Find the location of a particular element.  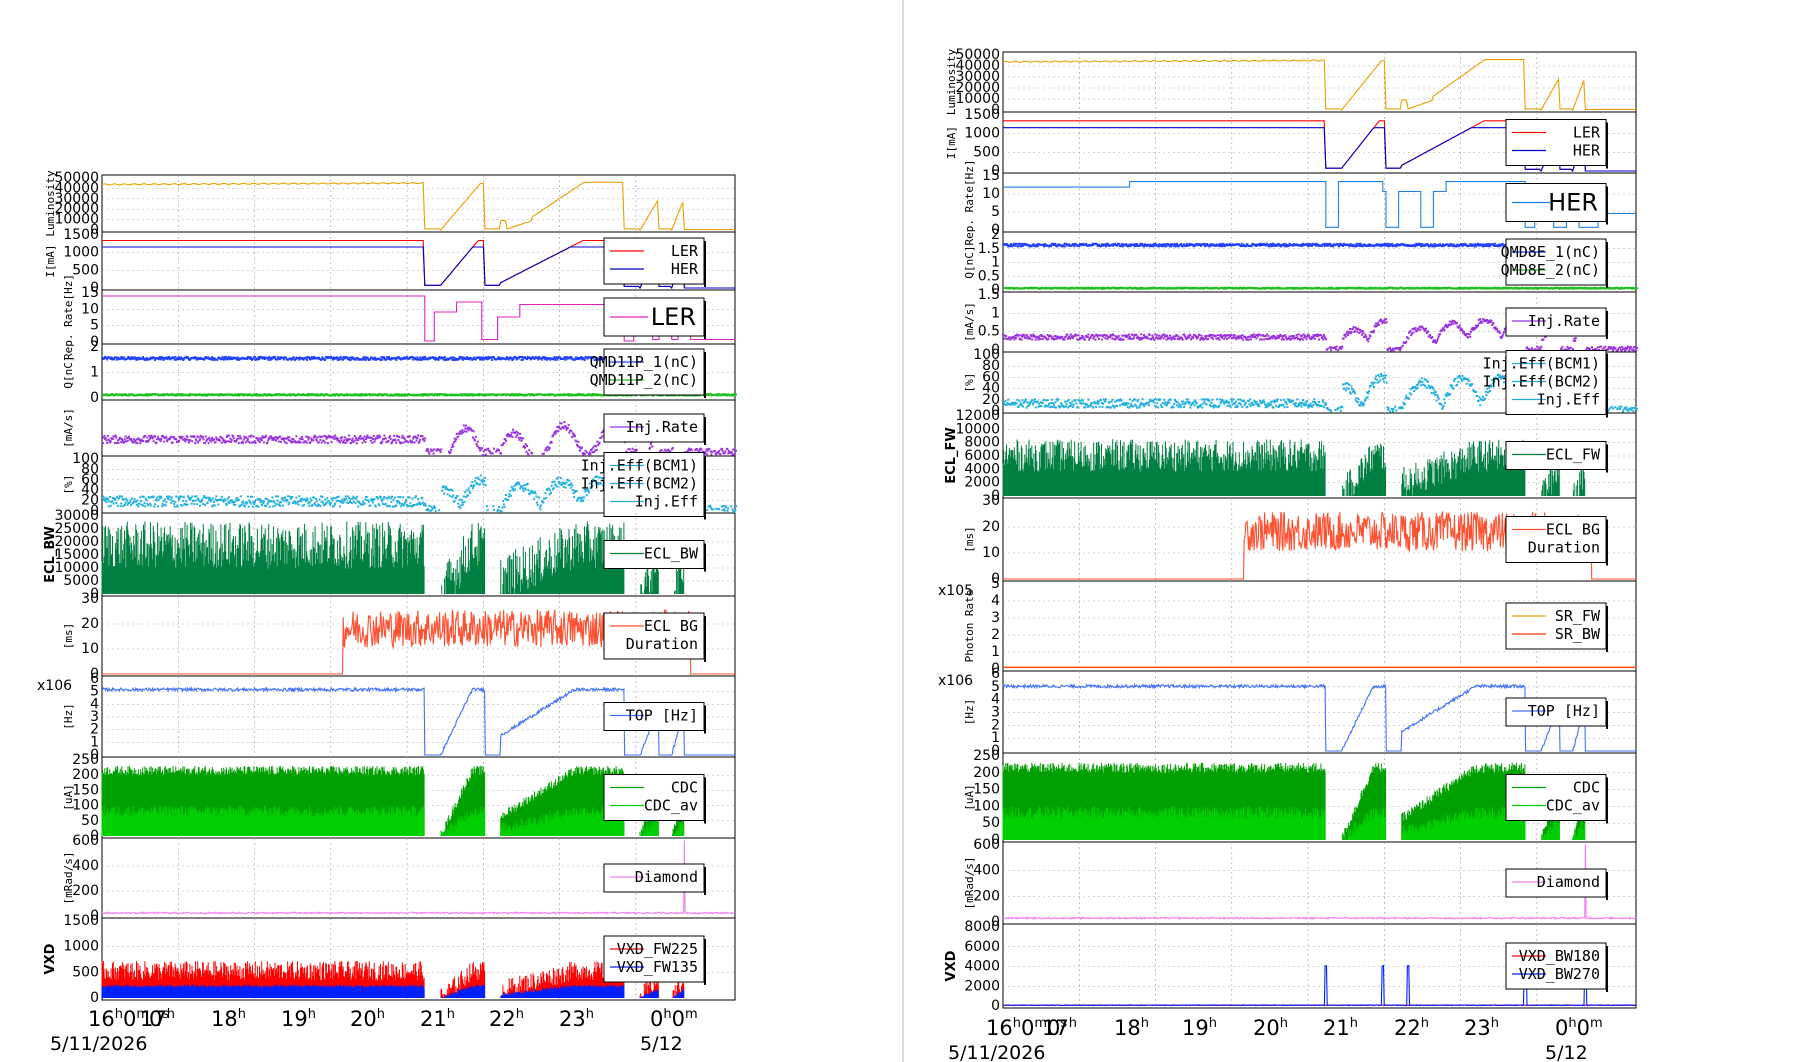

legend-entry: CDC_av is located at coordinates (1573, 806).